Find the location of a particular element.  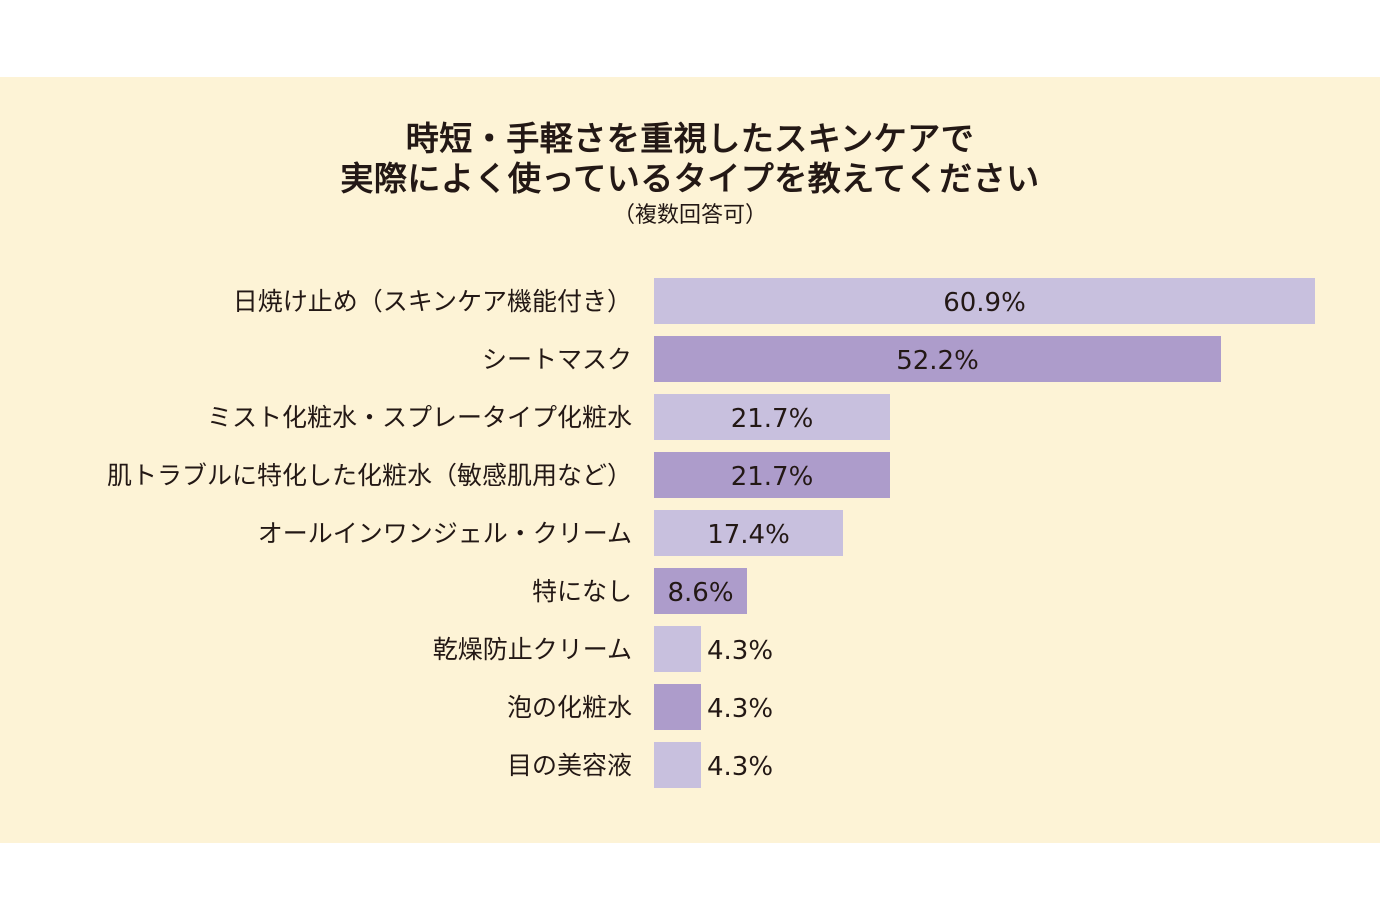

chart-subtitle: （複数回答可） is located at coordinates (689, 215).